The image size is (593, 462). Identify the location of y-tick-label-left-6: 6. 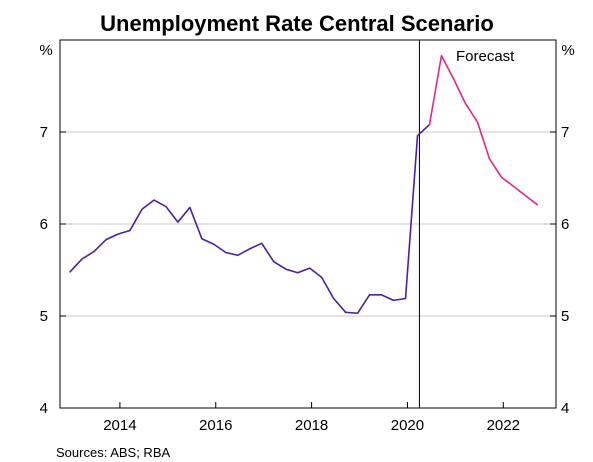
(44, 224).